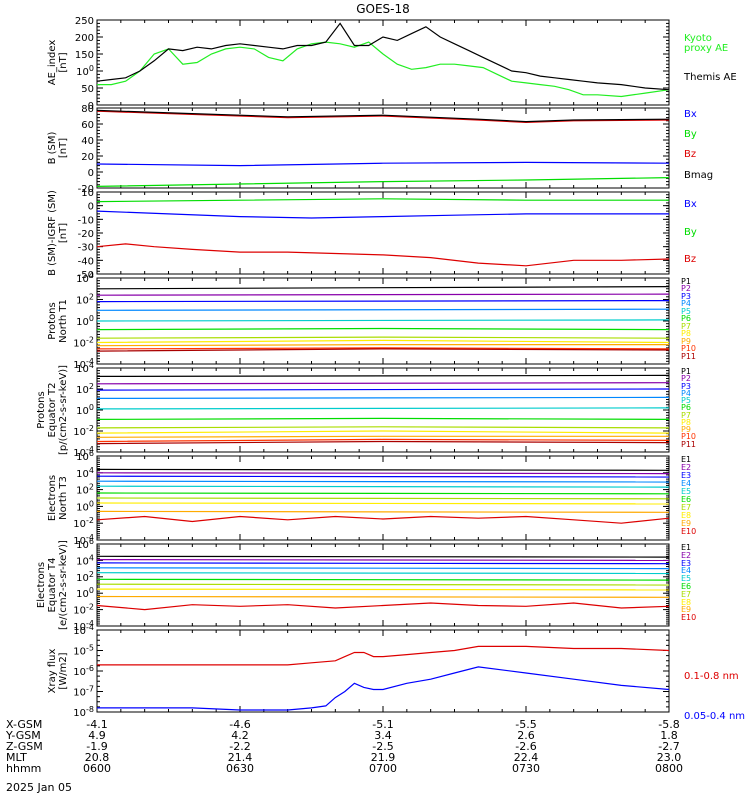  What do you see at coordinates (63, 410) in the screenshot?
I see `y-axis-label-line: [p/(cm2-s-sr-keV)]` at bounding box center [63, 410].